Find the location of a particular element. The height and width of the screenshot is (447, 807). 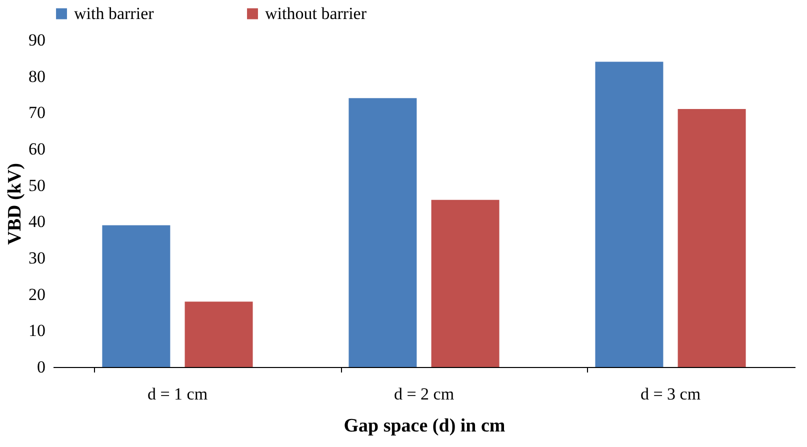

y-tick-label: 50 is located at coordinates (37, 185).